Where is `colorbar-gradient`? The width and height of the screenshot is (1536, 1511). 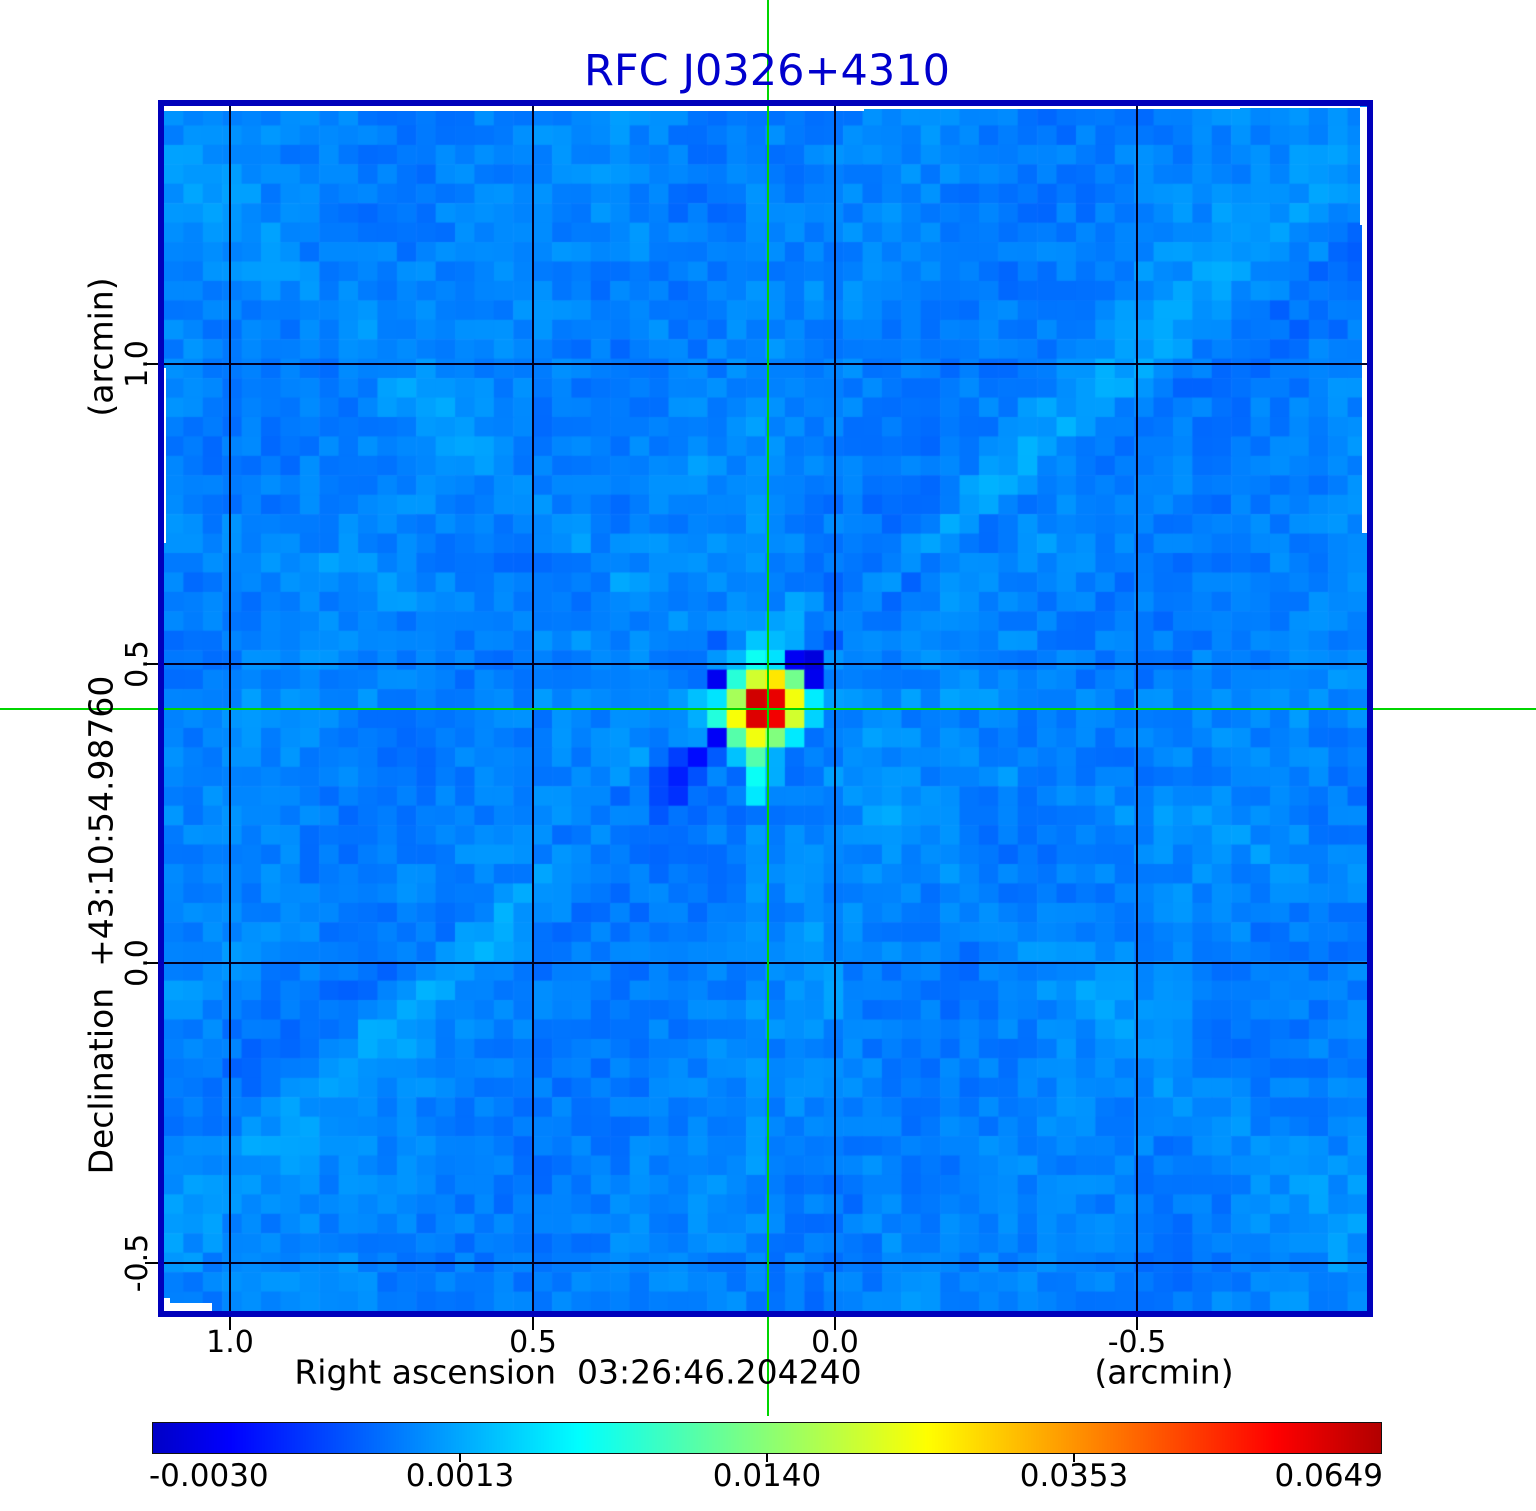
colorbar-gradient is located at coordinates (767, 1438).